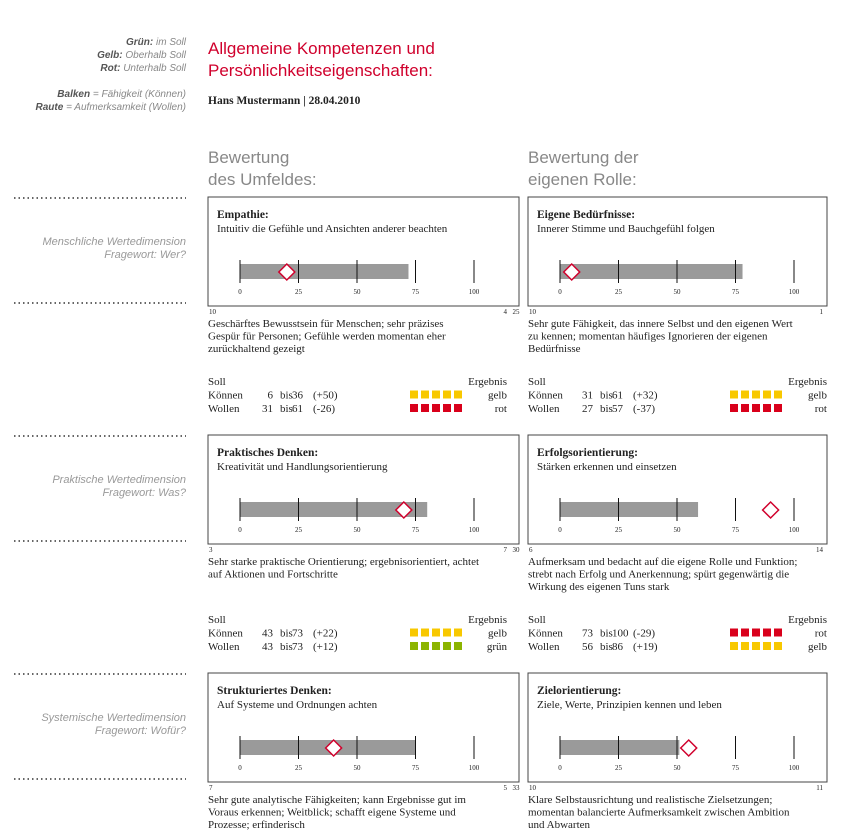 This screenshot has width=862, height=836. I want to click on corner-right: 14, so click(820, 550).